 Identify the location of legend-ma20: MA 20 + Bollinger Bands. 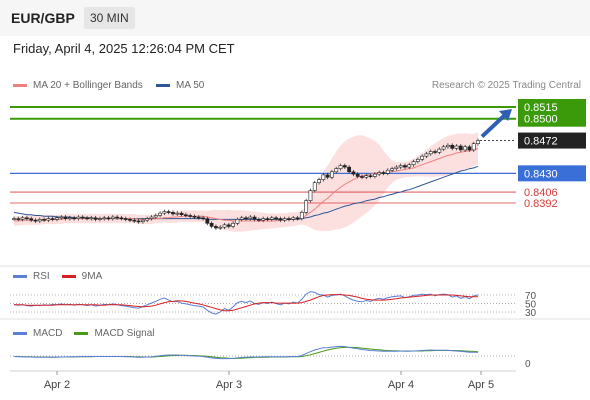
(78, 85).